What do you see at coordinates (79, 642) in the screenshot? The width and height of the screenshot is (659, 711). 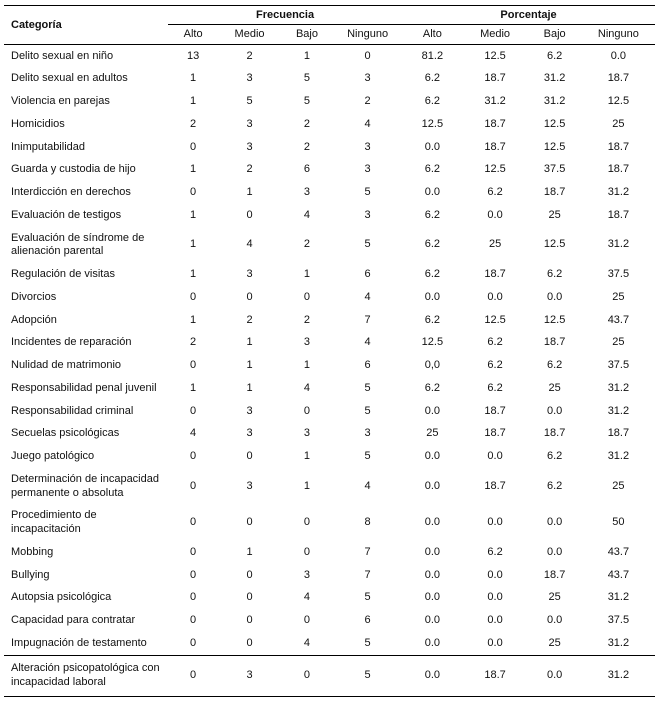 I see `category-cell: Impugnación de testamento` at bounding box center [79, 642].